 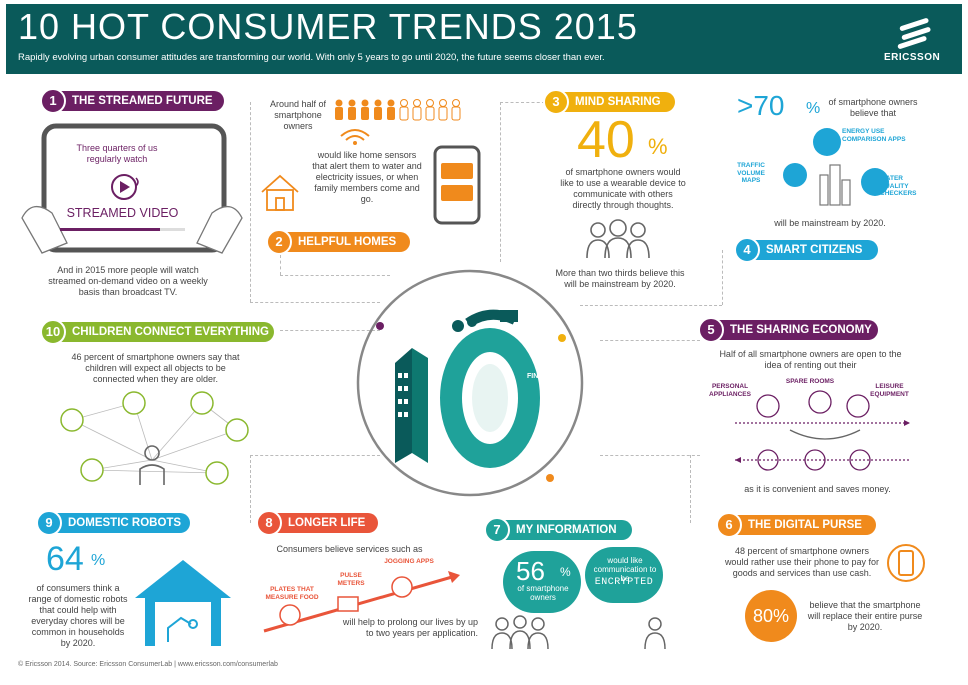 I want to click on trend-1-number: 1, so click(x=53, y=101).